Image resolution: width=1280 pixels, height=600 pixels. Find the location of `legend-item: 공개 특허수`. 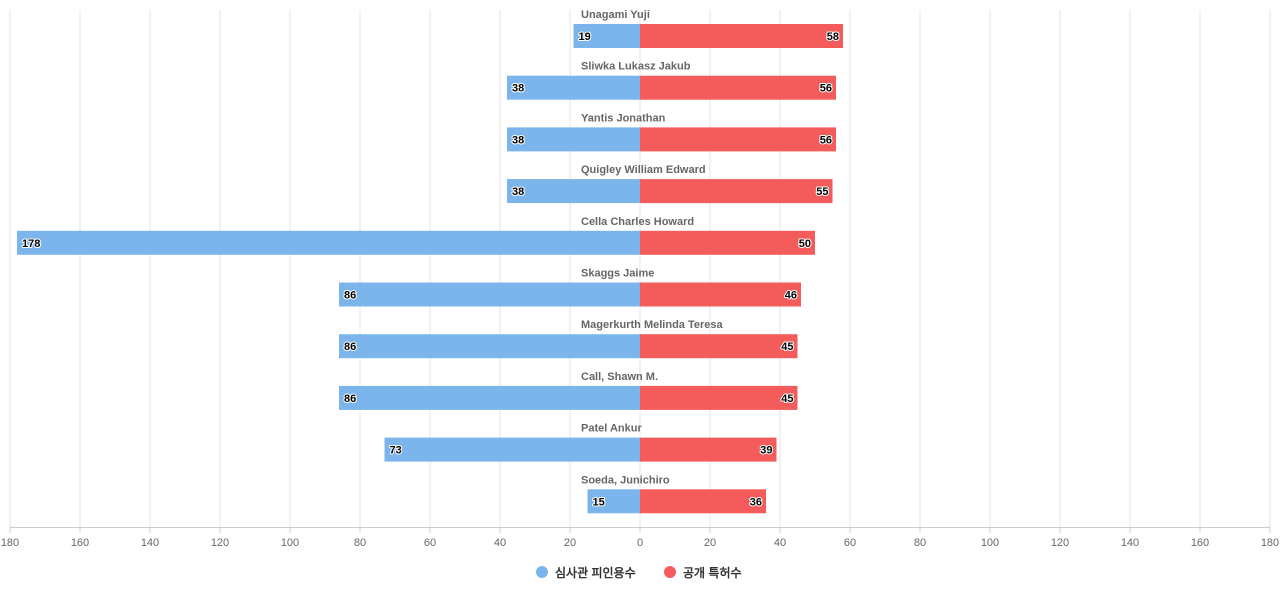

legend-item: 공개 특허수 is located at coordinates (703, 572).